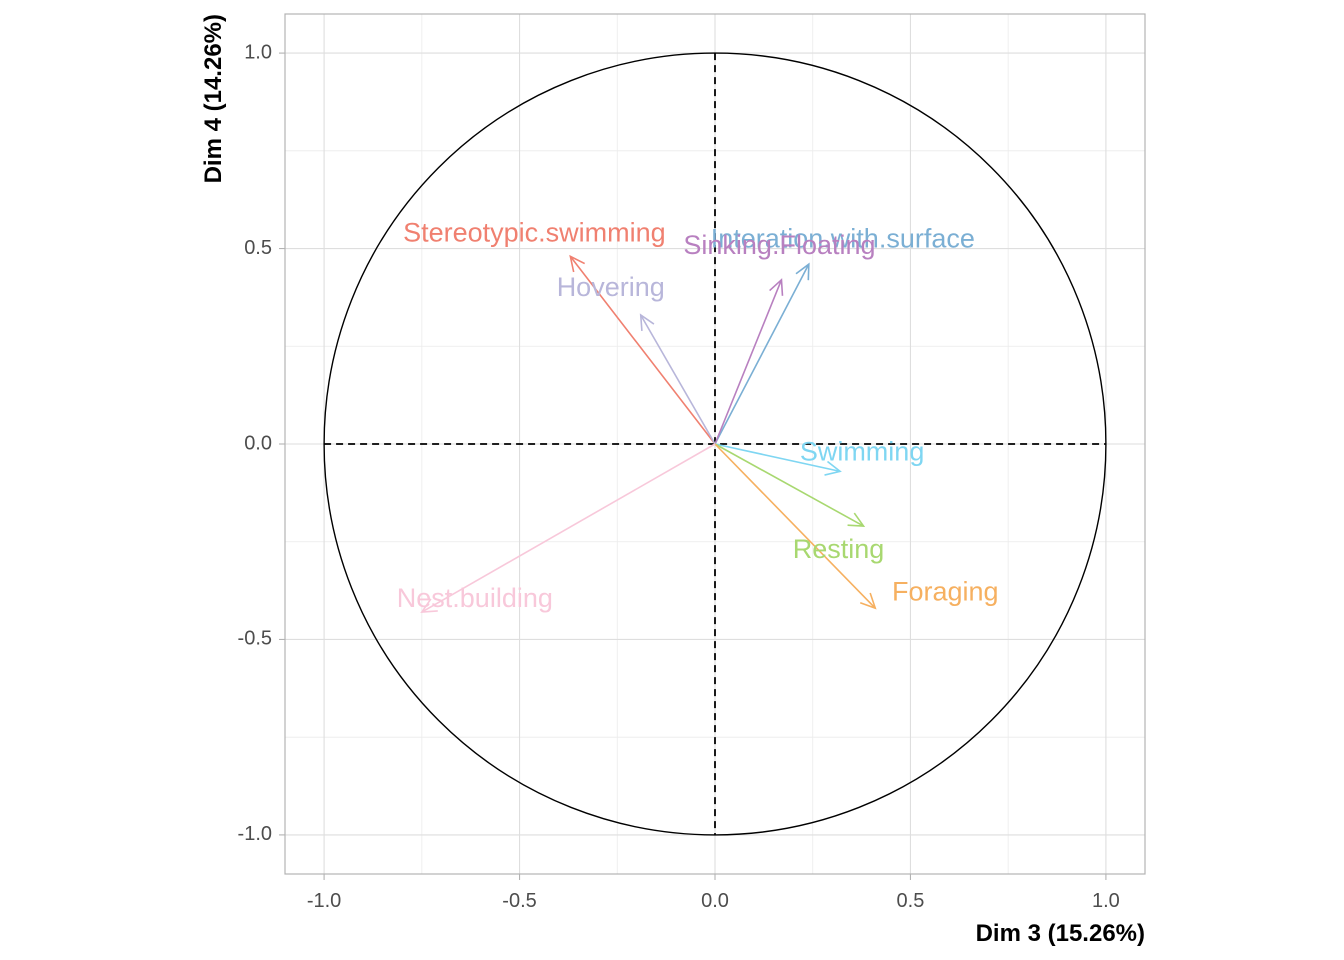 This screenshot has width=1344, height=960. What do you see at coordinates (213, 98) in the screenshot?
I see `y-axis-title: Dim 4 (14.26%)` at bounding box center [213, 98].